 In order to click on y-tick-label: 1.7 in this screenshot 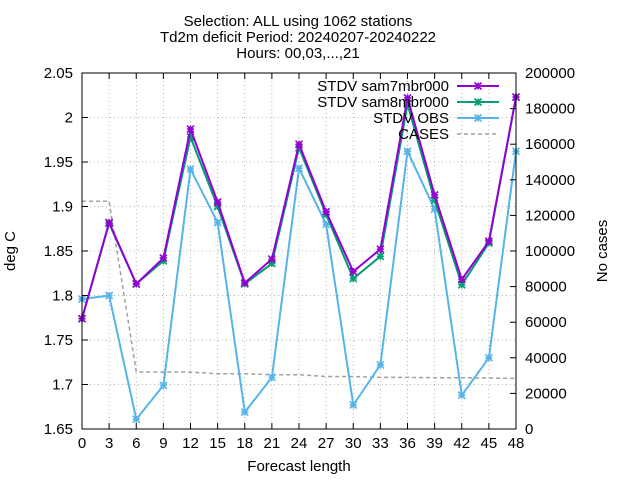, I will do `click(62, 385)`.